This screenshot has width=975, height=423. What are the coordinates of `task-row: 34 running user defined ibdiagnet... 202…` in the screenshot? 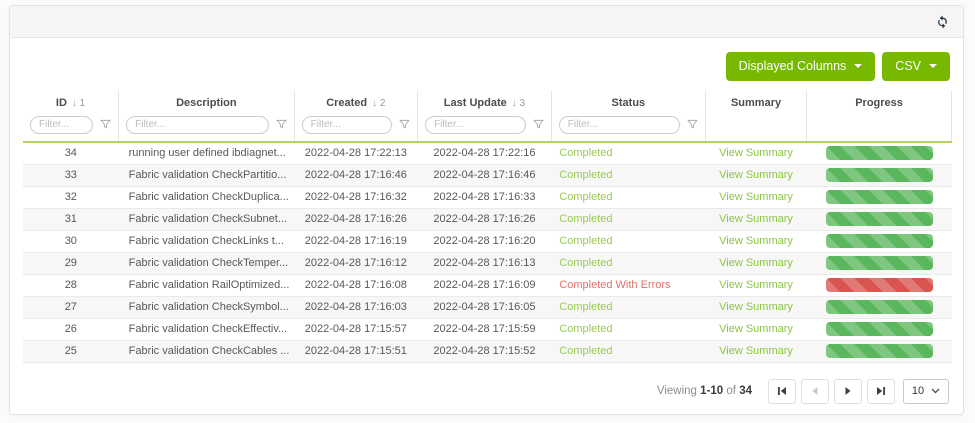 It's located at (487, 153).